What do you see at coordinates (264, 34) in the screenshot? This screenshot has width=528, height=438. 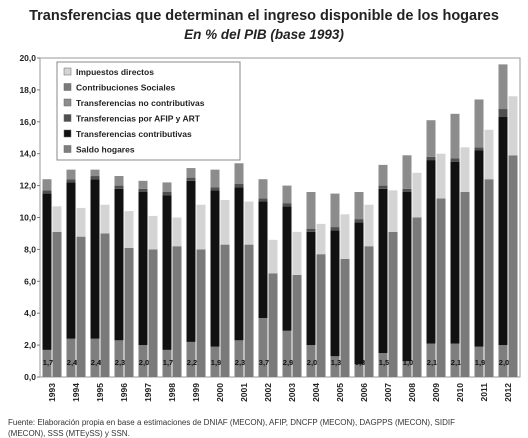 I see `chart-subtitle: En % del PIB (base 1993)` at bounding box center [264, 34].